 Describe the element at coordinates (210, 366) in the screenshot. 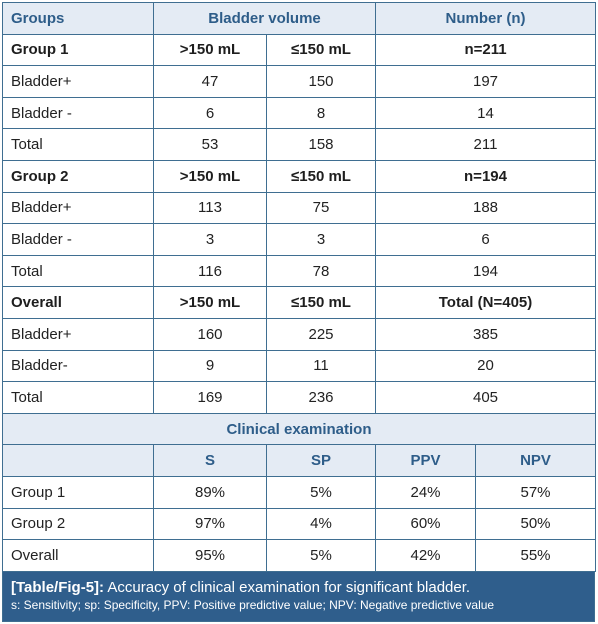

I see `cell-gt: 9` at that location.